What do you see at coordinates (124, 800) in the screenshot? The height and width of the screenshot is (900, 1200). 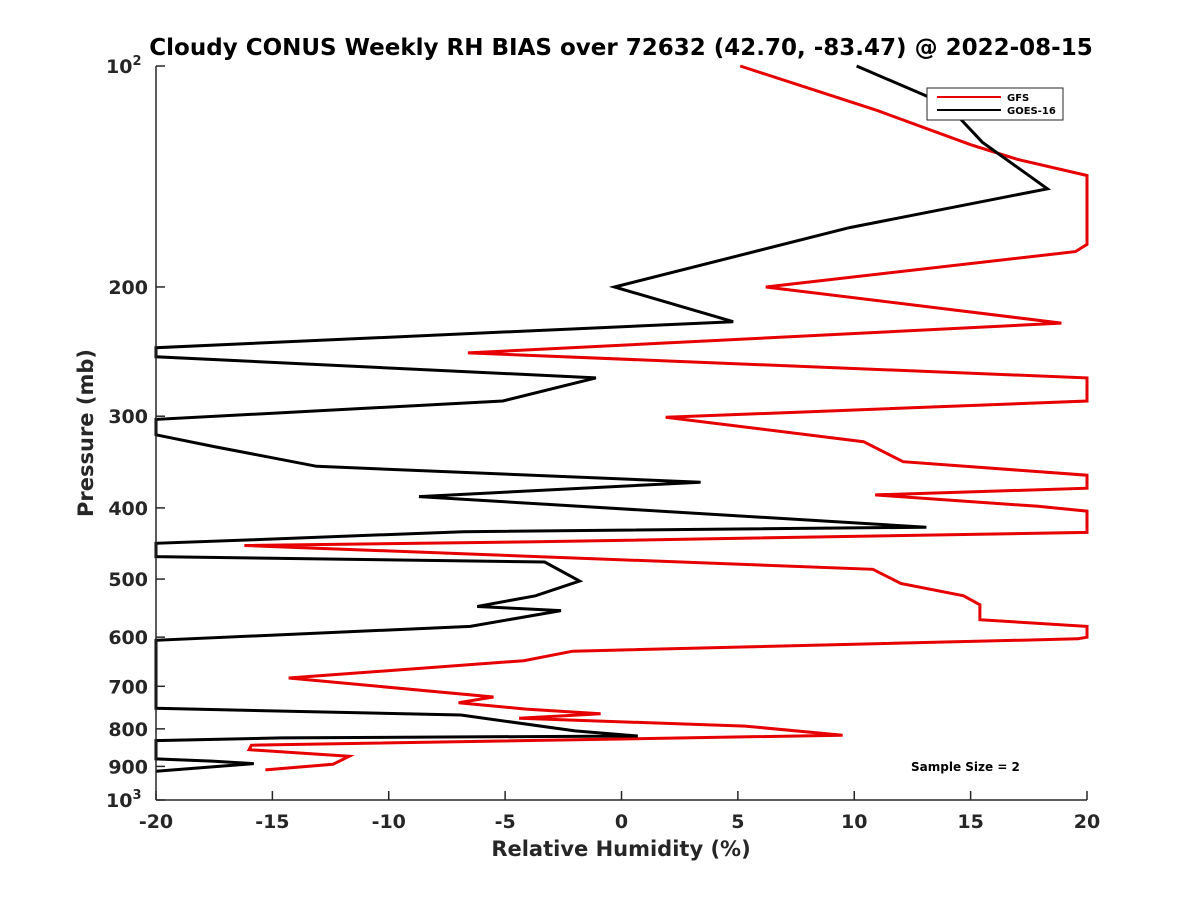 I see `y-tick-label: 10³` at bounding box center [124, 800].